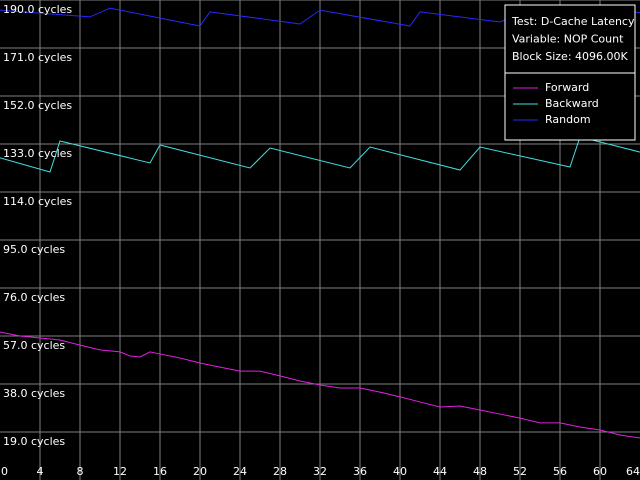 The image size is (640, 480). I want to click on y-tick-label: 38.0 cycles, so click(34, 393).